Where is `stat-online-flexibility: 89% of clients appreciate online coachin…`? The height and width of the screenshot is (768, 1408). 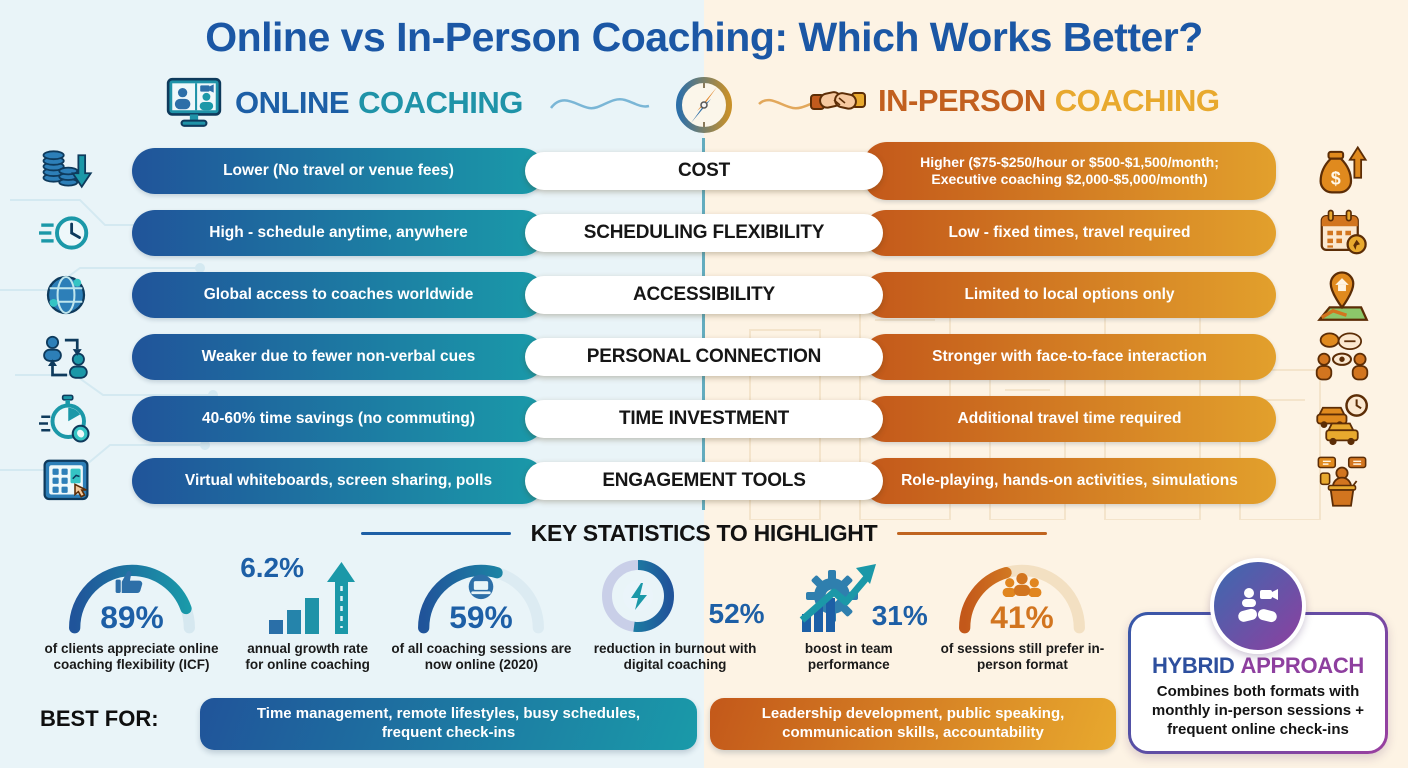 stat-online-flexibility: 89% of clients appreciate online coachin… is located at coordinates (131, 612).